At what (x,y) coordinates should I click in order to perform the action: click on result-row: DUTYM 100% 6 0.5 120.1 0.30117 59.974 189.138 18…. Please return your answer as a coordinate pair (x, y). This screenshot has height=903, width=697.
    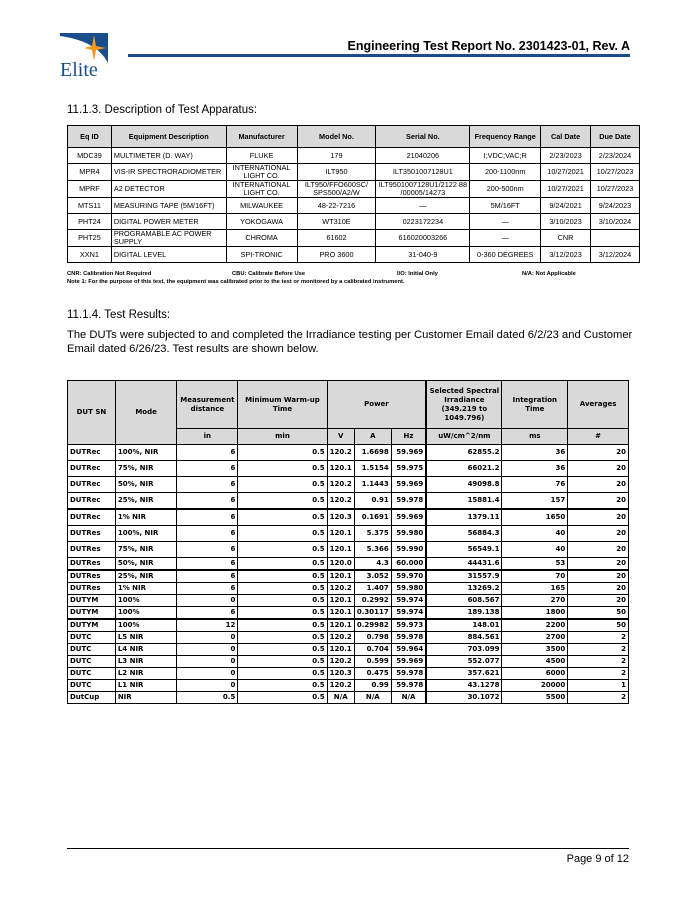
    Looking at the image, I should click on (348, 613).